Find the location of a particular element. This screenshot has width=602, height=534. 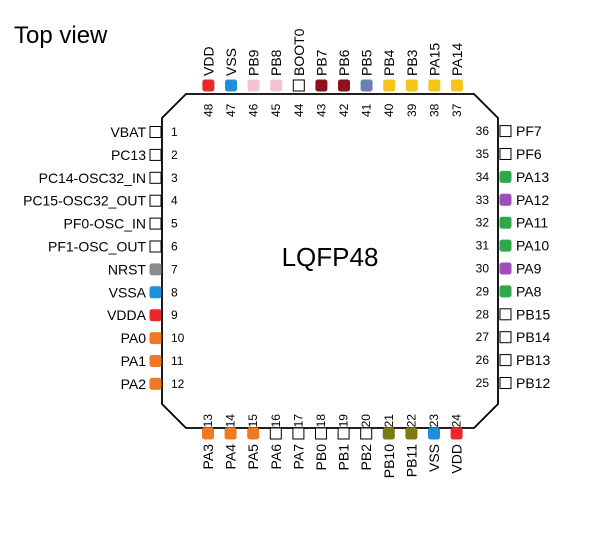

pin-14-number: 14 is located at coordinates (231, 421).